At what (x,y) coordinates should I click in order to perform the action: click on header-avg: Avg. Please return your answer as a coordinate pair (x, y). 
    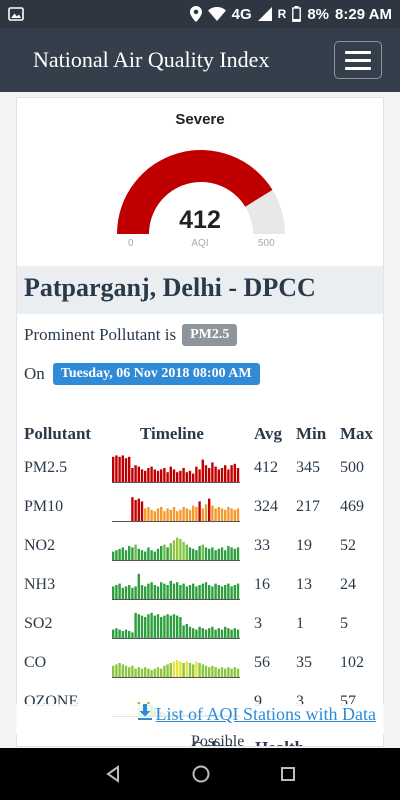
    Looking at the image, I should click on (268, 433).